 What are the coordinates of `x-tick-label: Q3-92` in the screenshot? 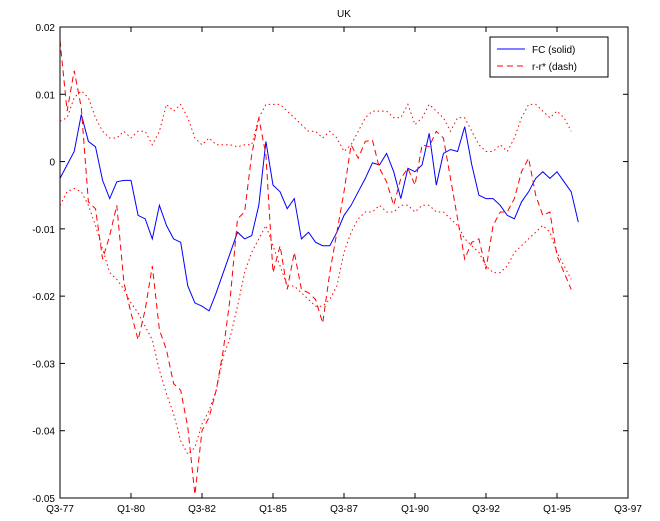 It's located at (486, 509).